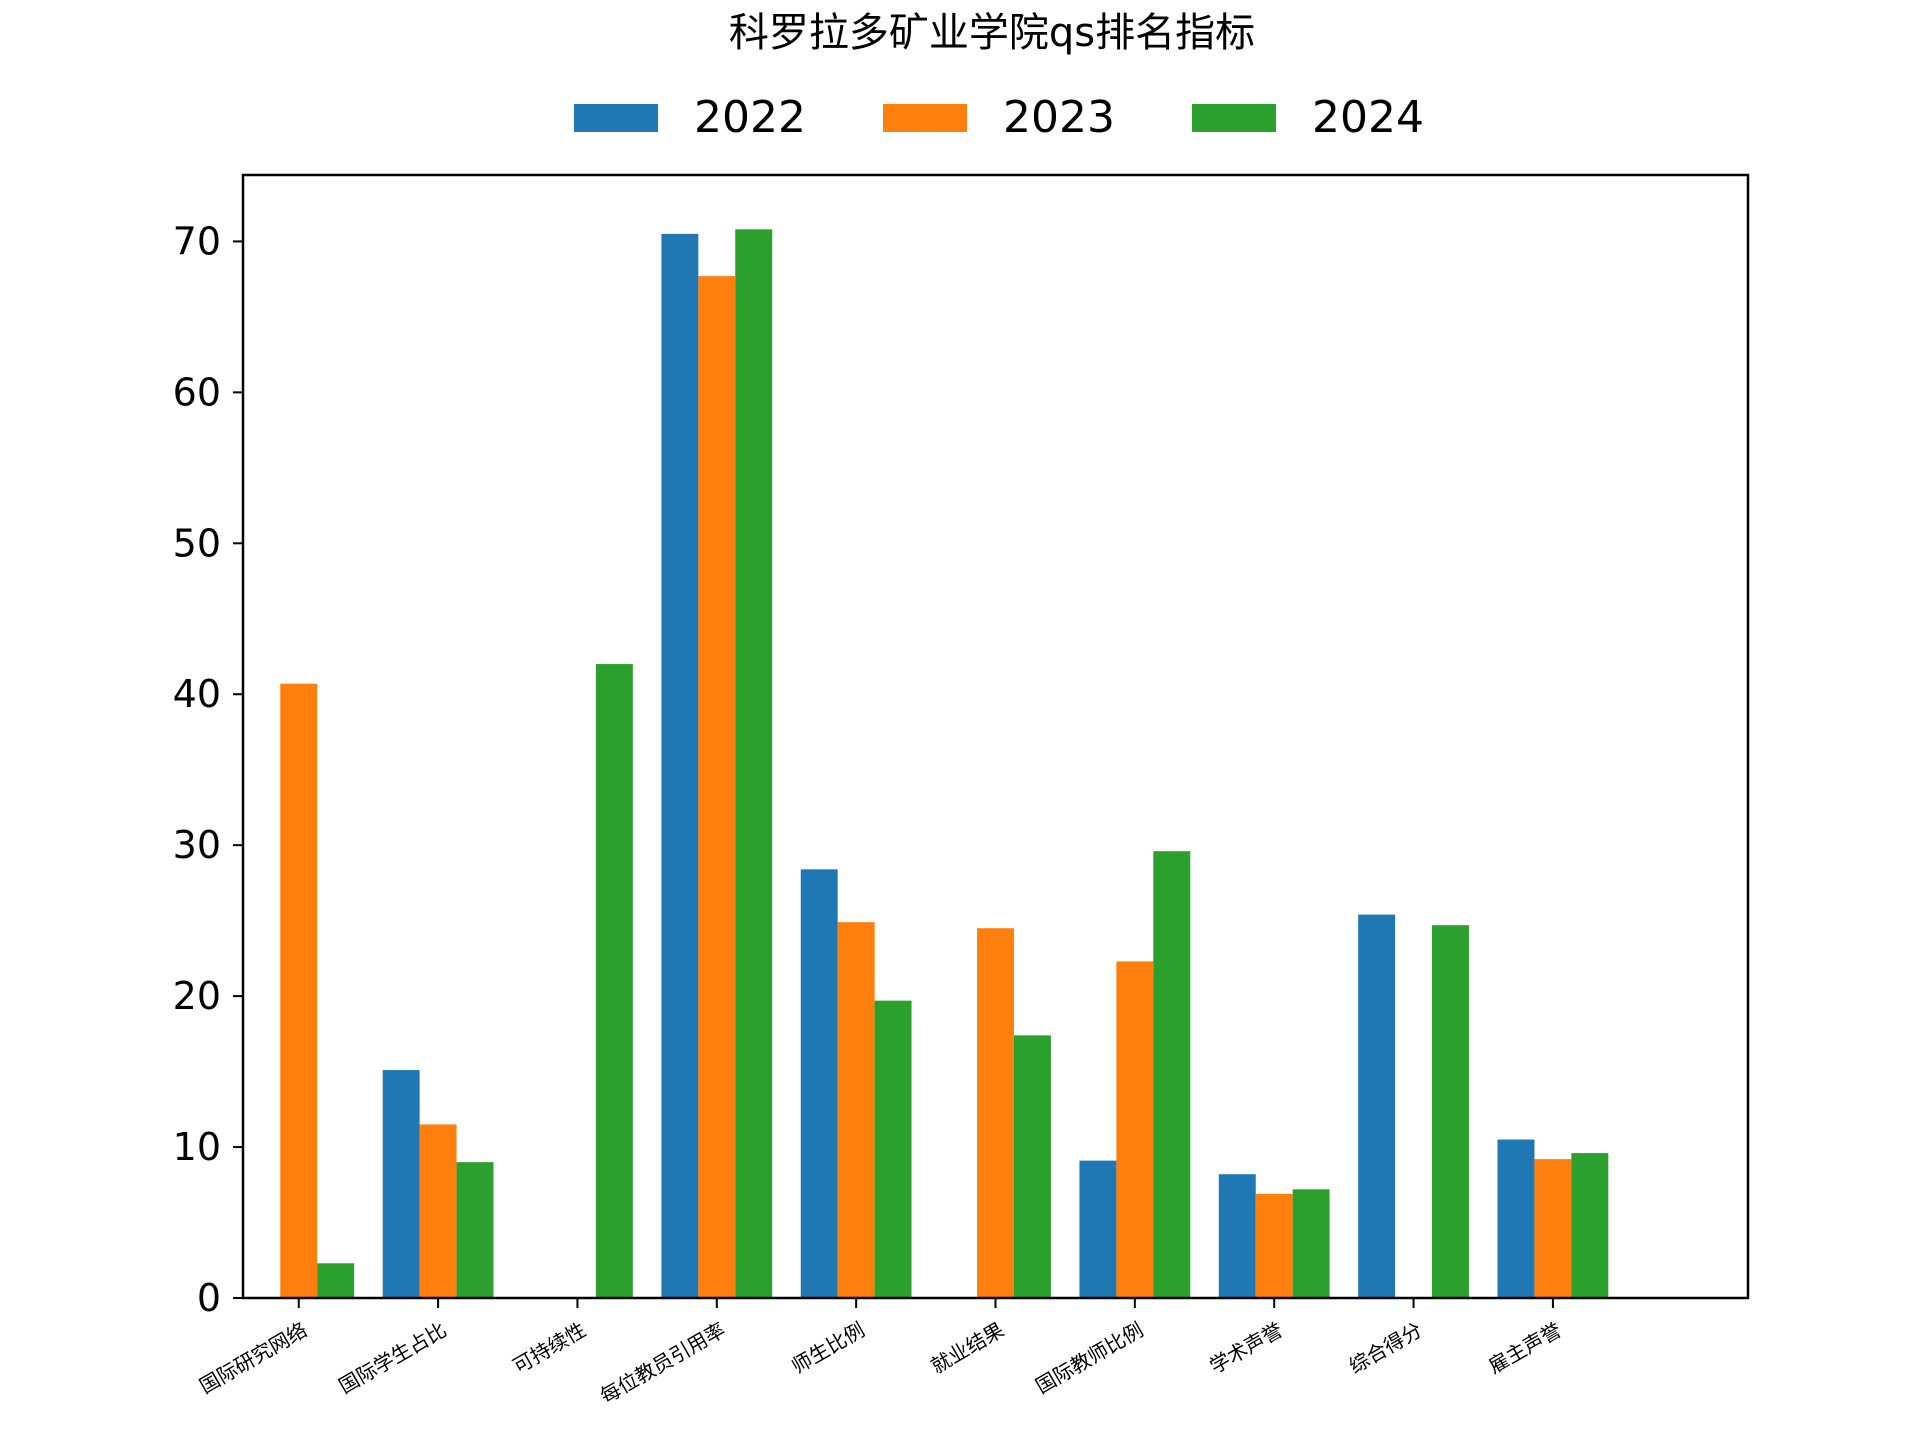 This screenshot has width=1920, height=1440. I want to click on y-tick-label: 20, so click(197, 996).